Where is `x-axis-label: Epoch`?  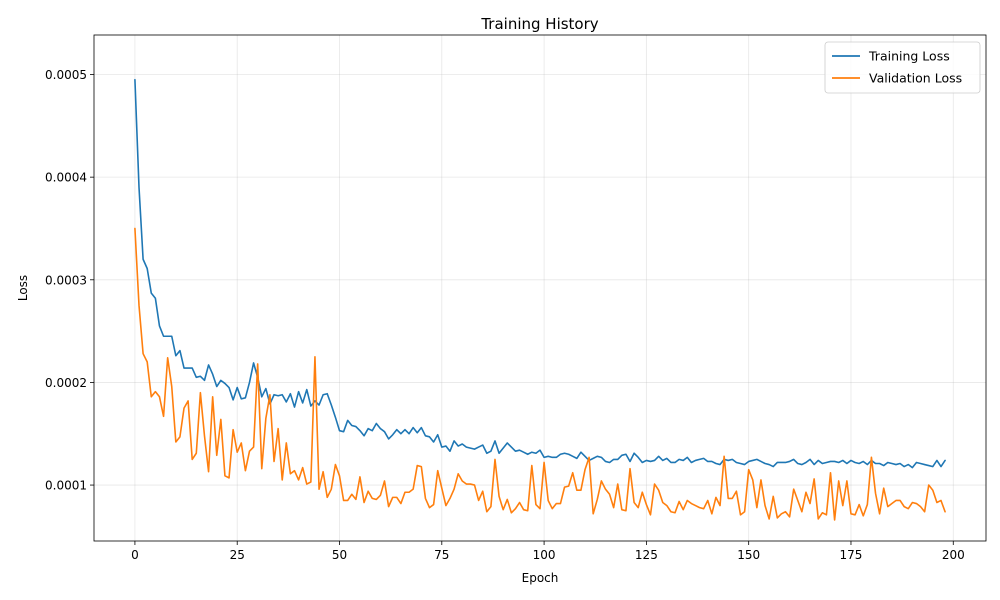 x-axis-label: Epoch is located at coordinates (540, 578).